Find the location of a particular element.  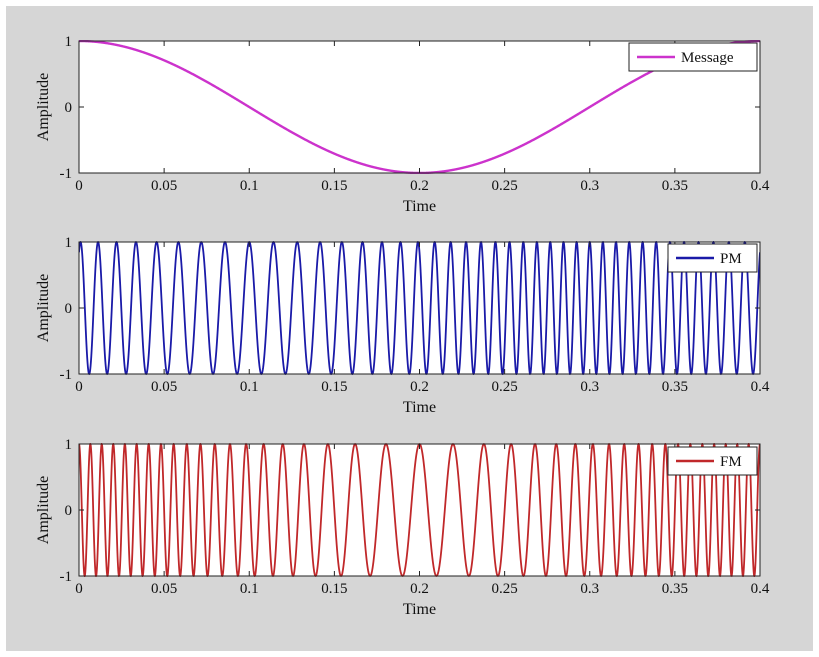

legend: PM is located at coordinates (712, 258).